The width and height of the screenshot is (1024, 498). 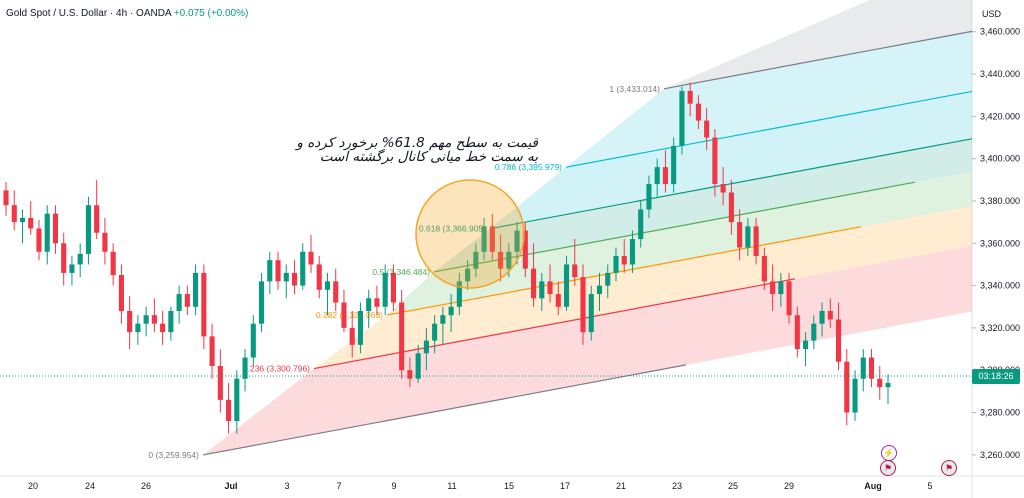 What do you see at coordinates (401, 272) in the screenshot?
I see `fib-level-label: 0.5 (3,346.484)` at bounding box center [401, 272].